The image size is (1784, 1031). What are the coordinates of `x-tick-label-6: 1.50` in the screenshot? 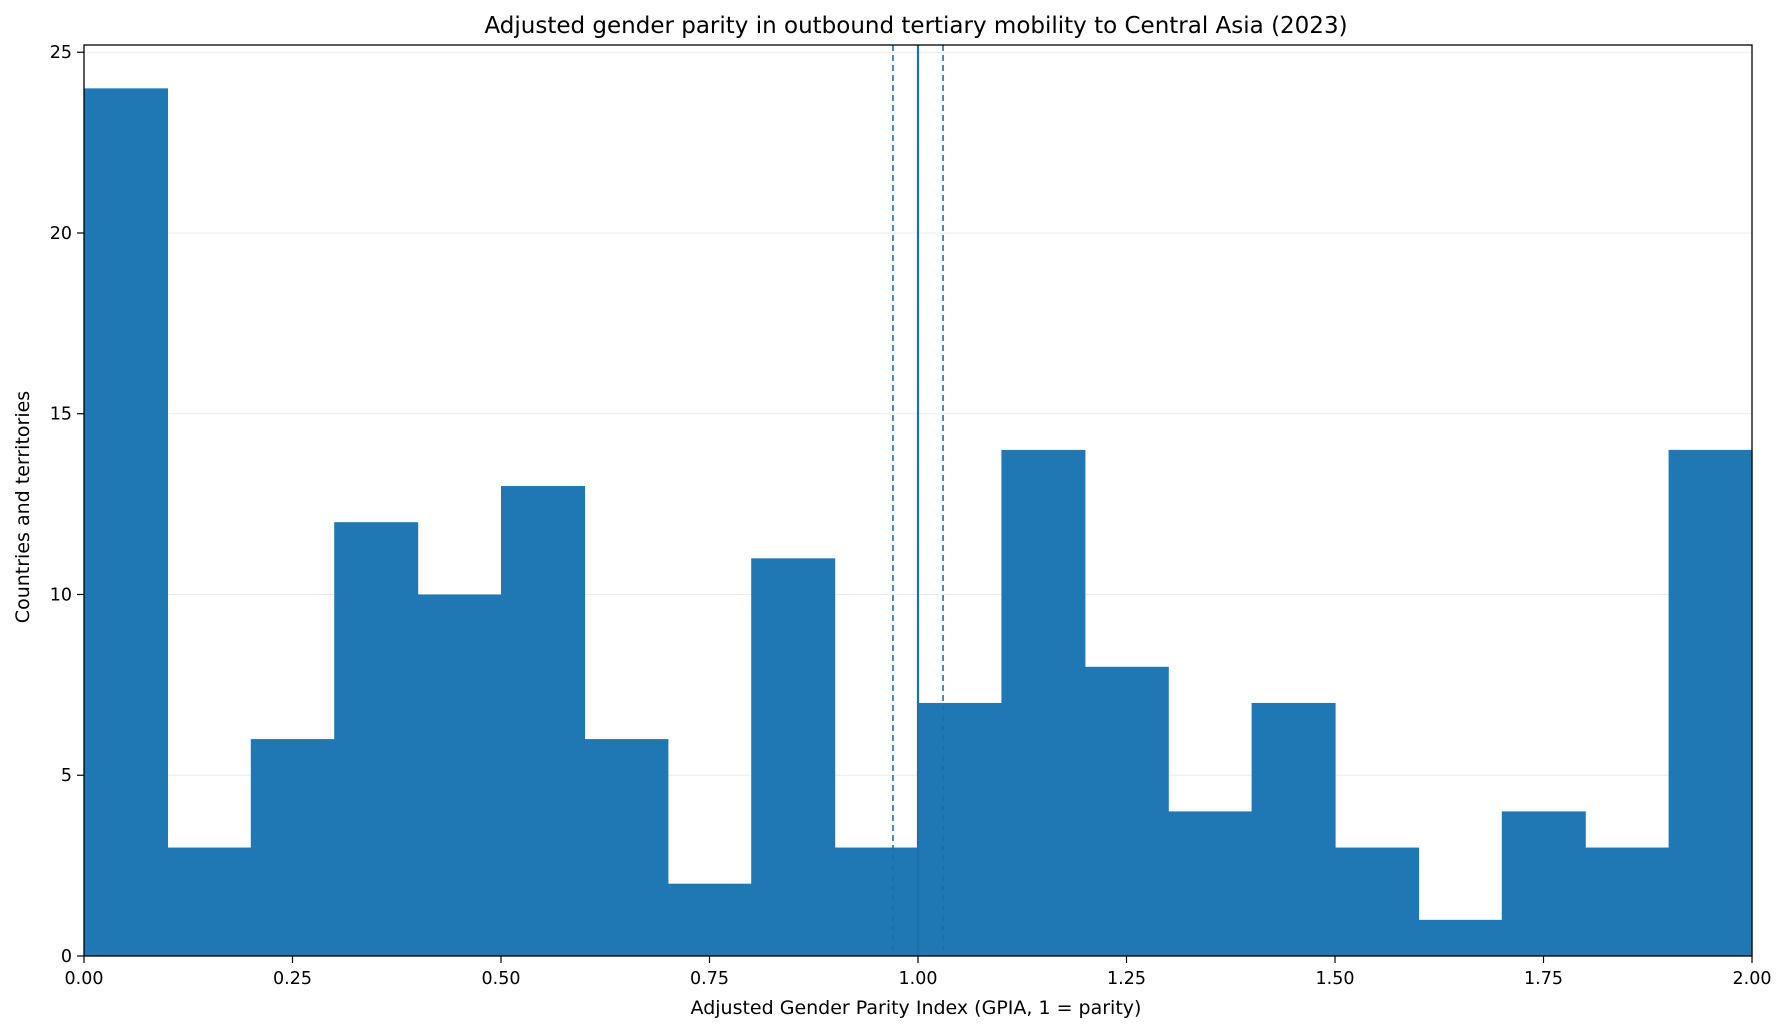 It's located at (1335, 979).